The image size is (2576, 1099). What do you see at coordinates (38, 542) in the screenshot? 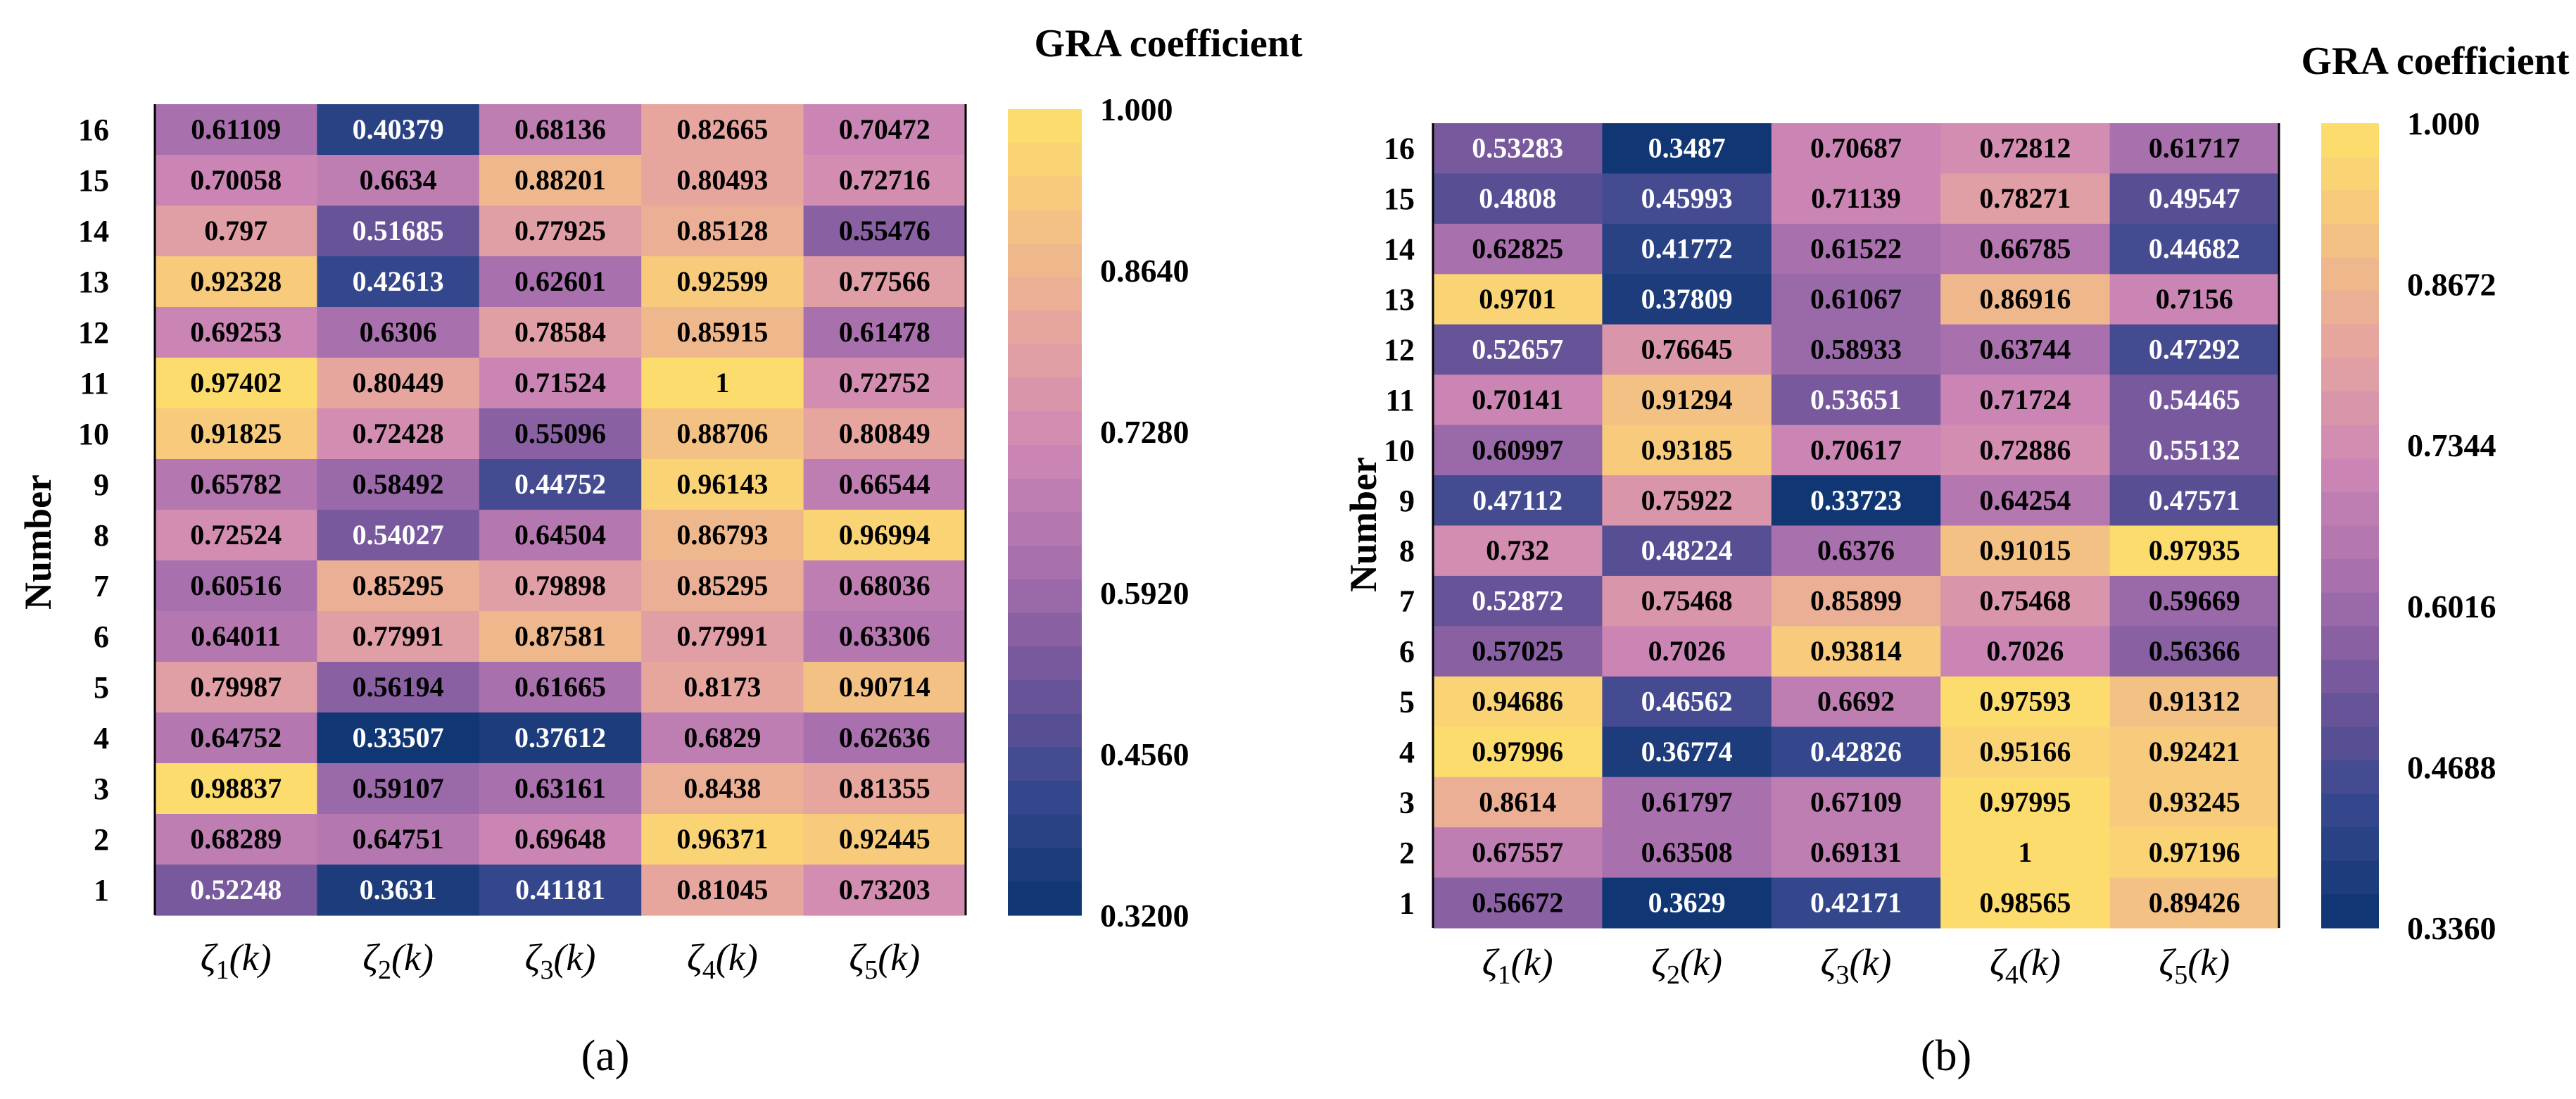
I see `panel-a-y-axis-label: Number` at bounding box center [38, 542].